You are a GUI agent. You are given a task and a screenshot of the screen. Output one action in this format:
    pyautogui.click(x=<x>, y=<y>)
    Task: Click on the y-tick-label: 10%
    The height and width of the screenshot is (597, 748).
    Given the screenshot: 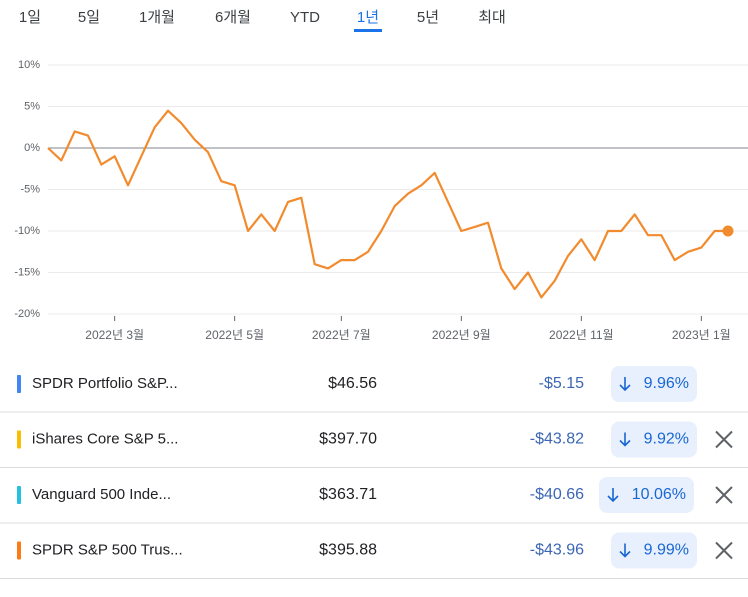 What is the action you would take?
    pyautogui.click(x=29, y=65)
    